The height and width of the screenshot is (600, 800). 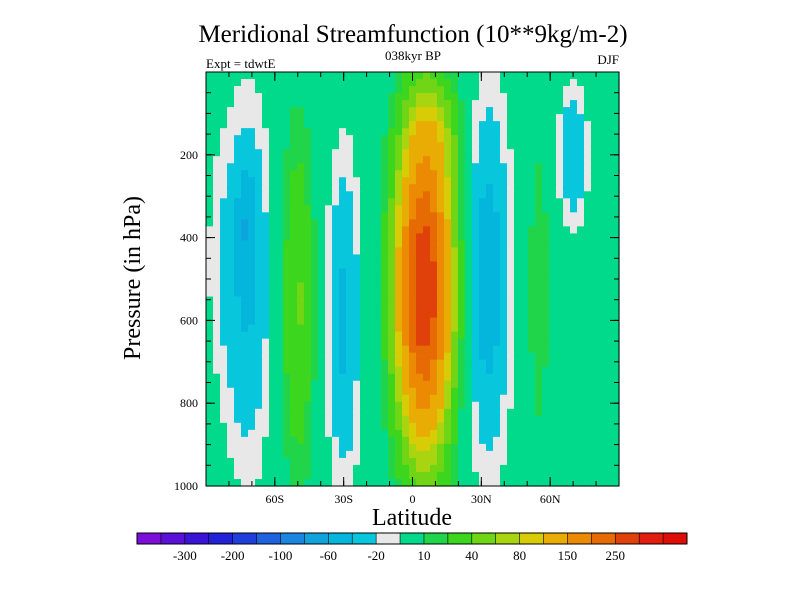 What do you see at coordinates (481, 499) in the screenshot?
I see `x-tick-label: 30N` at bounding box center [481, 499].